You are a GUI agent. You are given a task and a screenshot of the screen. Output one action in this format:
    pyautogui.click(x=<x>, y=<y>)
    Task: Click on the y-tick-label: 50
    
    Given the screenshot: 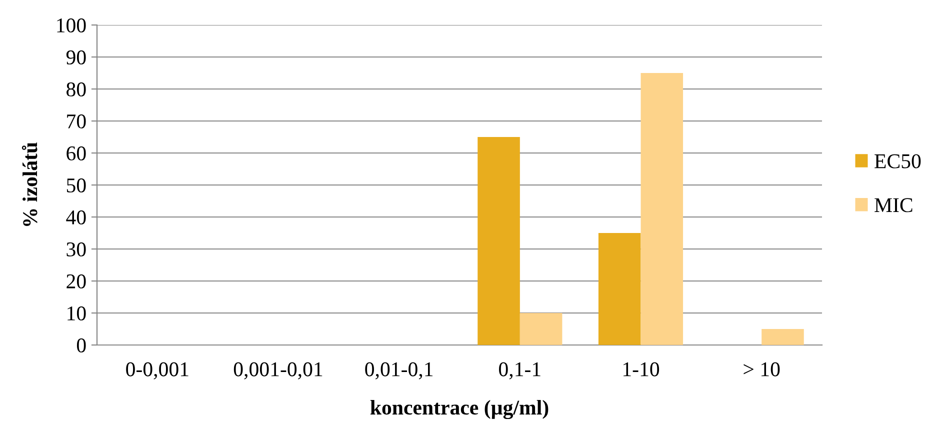 What is the action you would take?
    pyautogui.click(x=76, y=185)
    